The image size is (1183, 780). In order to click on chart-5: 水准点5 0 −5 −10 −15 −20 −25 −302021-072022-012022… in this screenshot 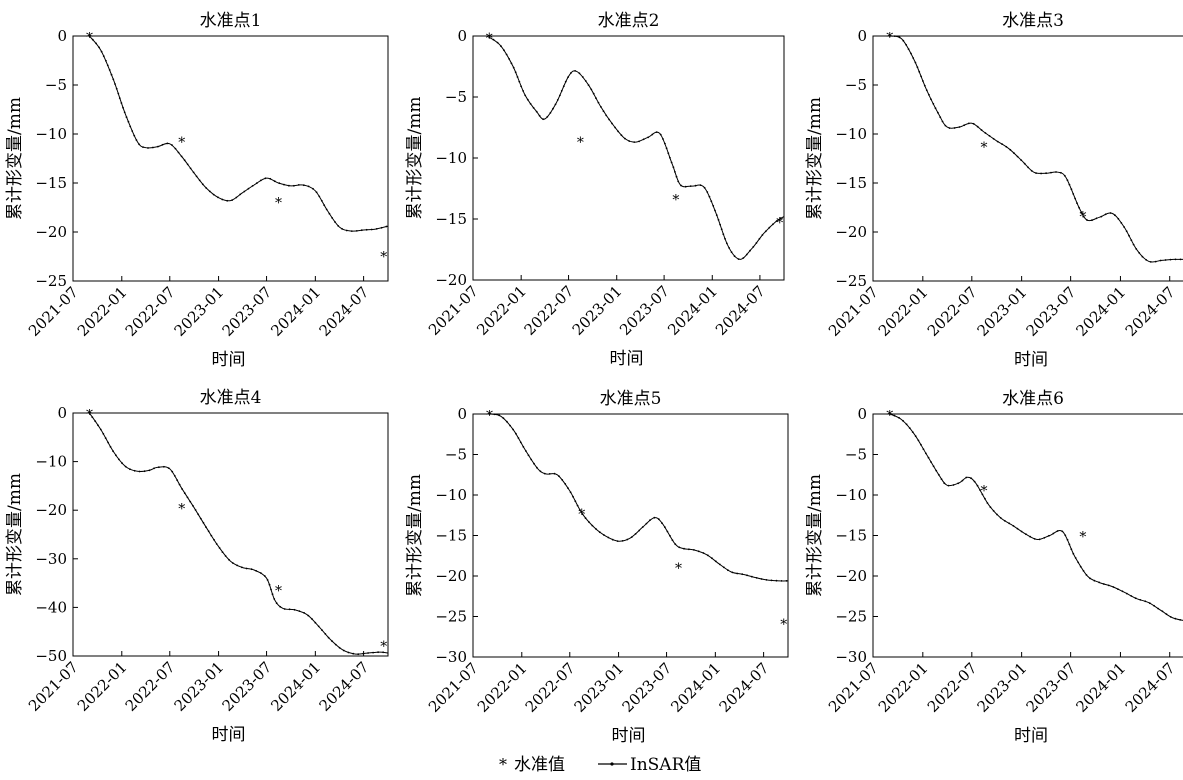, I will do `click(597, 567)`.